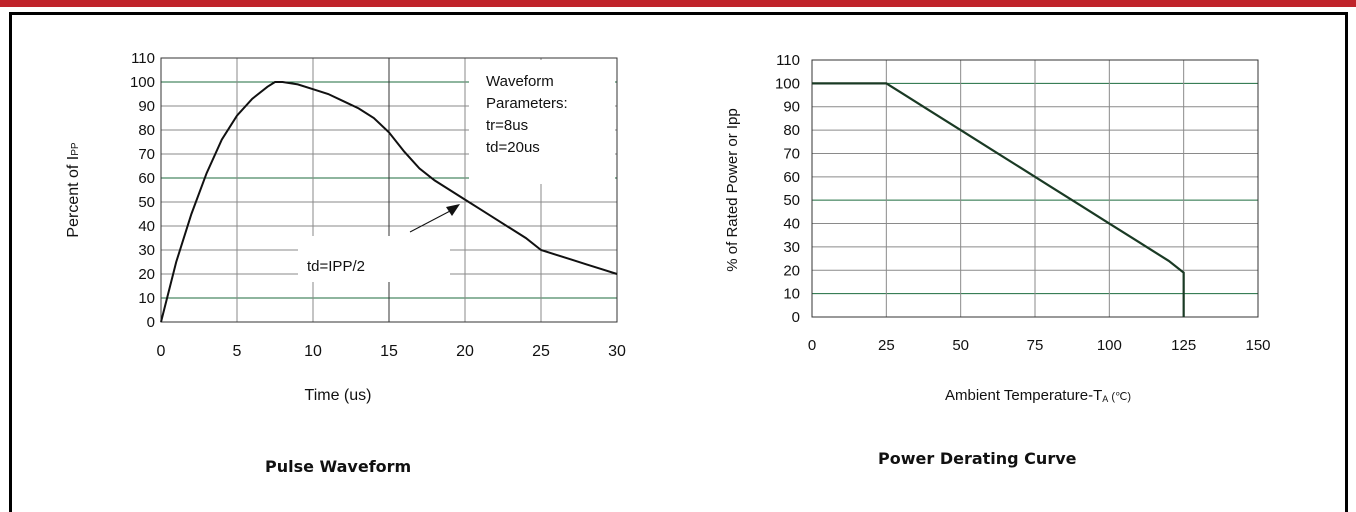  Describe the element at coordinates (998, 199) in the screenshot. I see `derating-curve` at that location.